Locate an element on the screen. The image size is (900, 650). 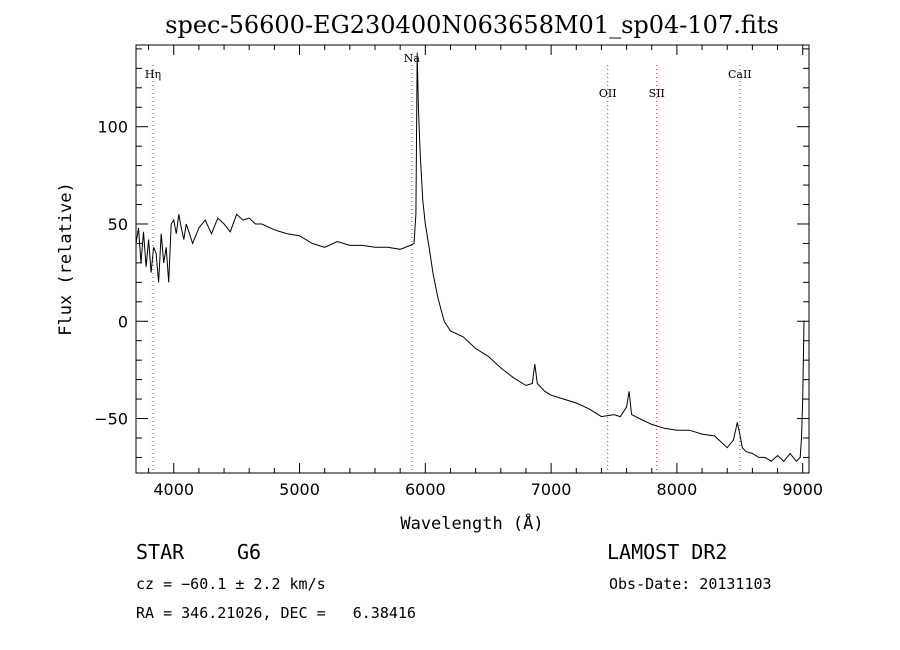
line-marker-label: OII is located at coordinates (608, 93).